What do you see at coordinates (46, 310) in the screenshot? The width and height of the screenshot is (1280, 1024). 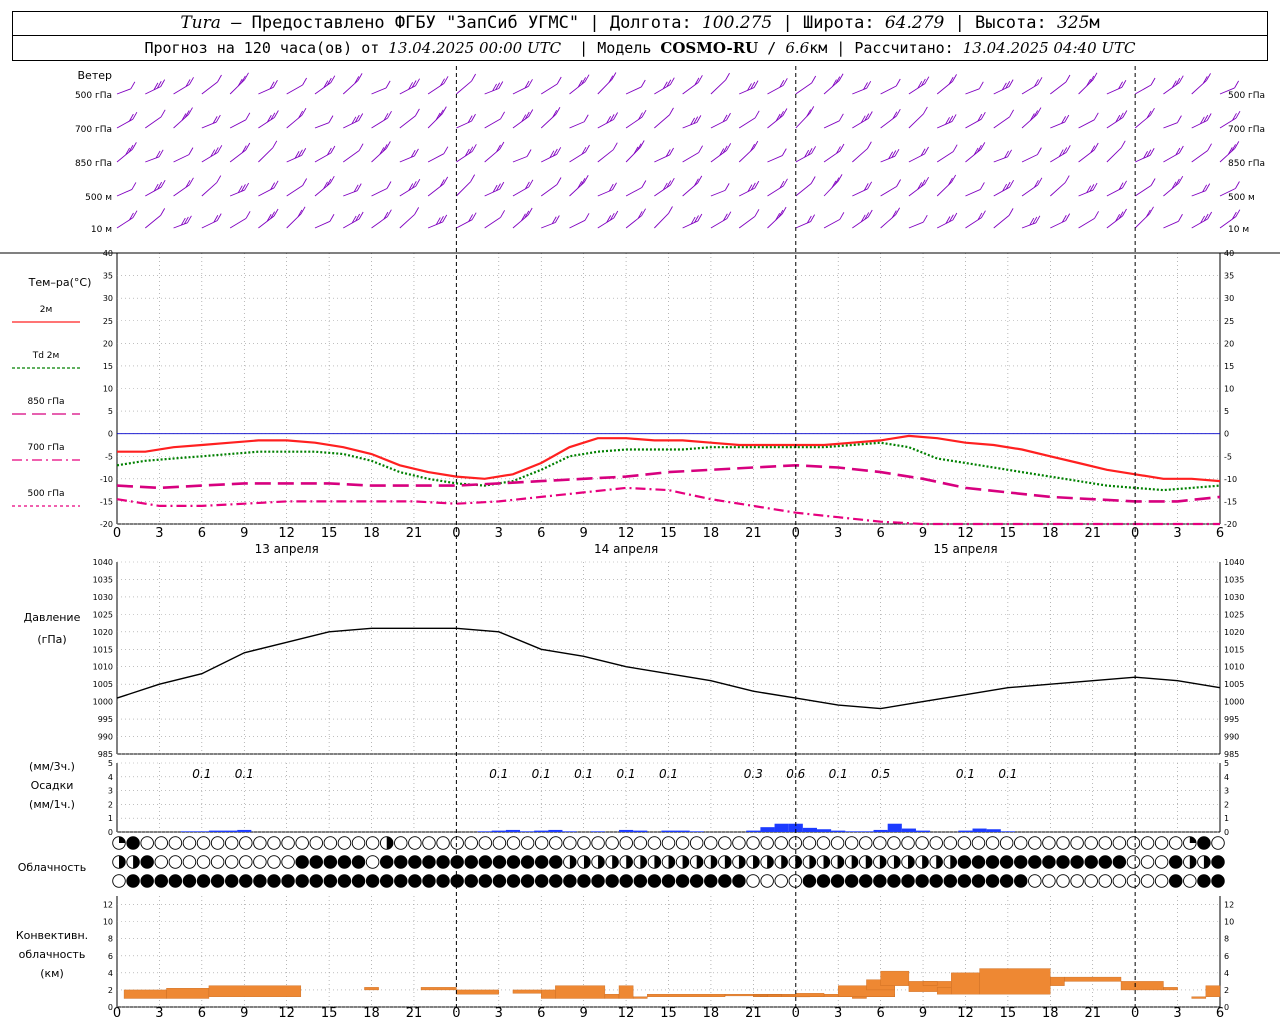 I see `temp-legend-label: 2м` at bounding box center [46, 310].